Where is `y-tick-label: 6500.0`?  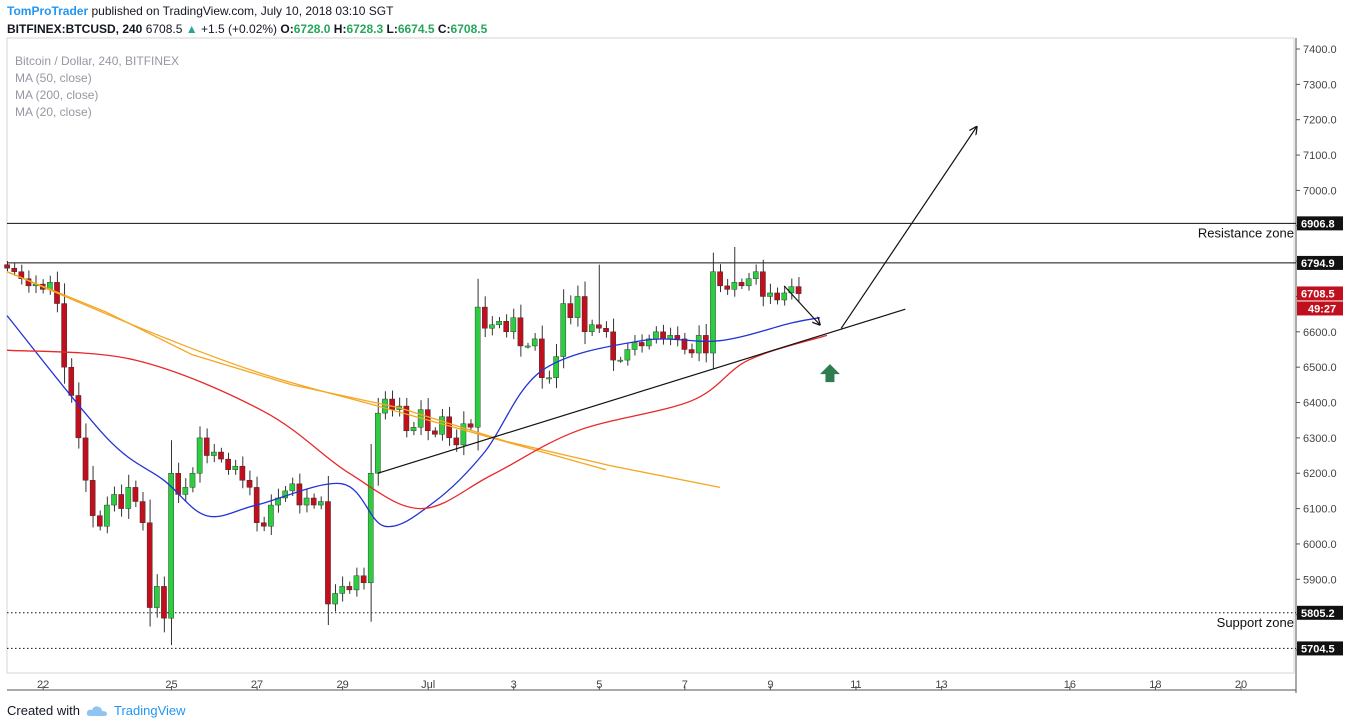
y-tick-label: 6500.0 is located at coordinates (1320, 368).